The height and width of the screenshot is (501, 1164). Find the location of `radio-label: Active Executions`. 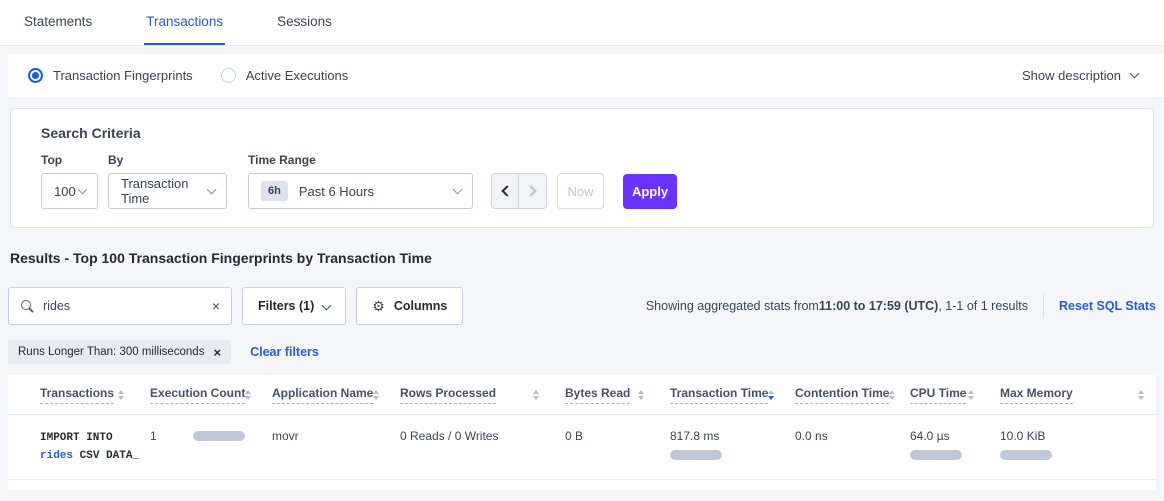

radio-label: Active Executions is located at coordinates (297, 75).